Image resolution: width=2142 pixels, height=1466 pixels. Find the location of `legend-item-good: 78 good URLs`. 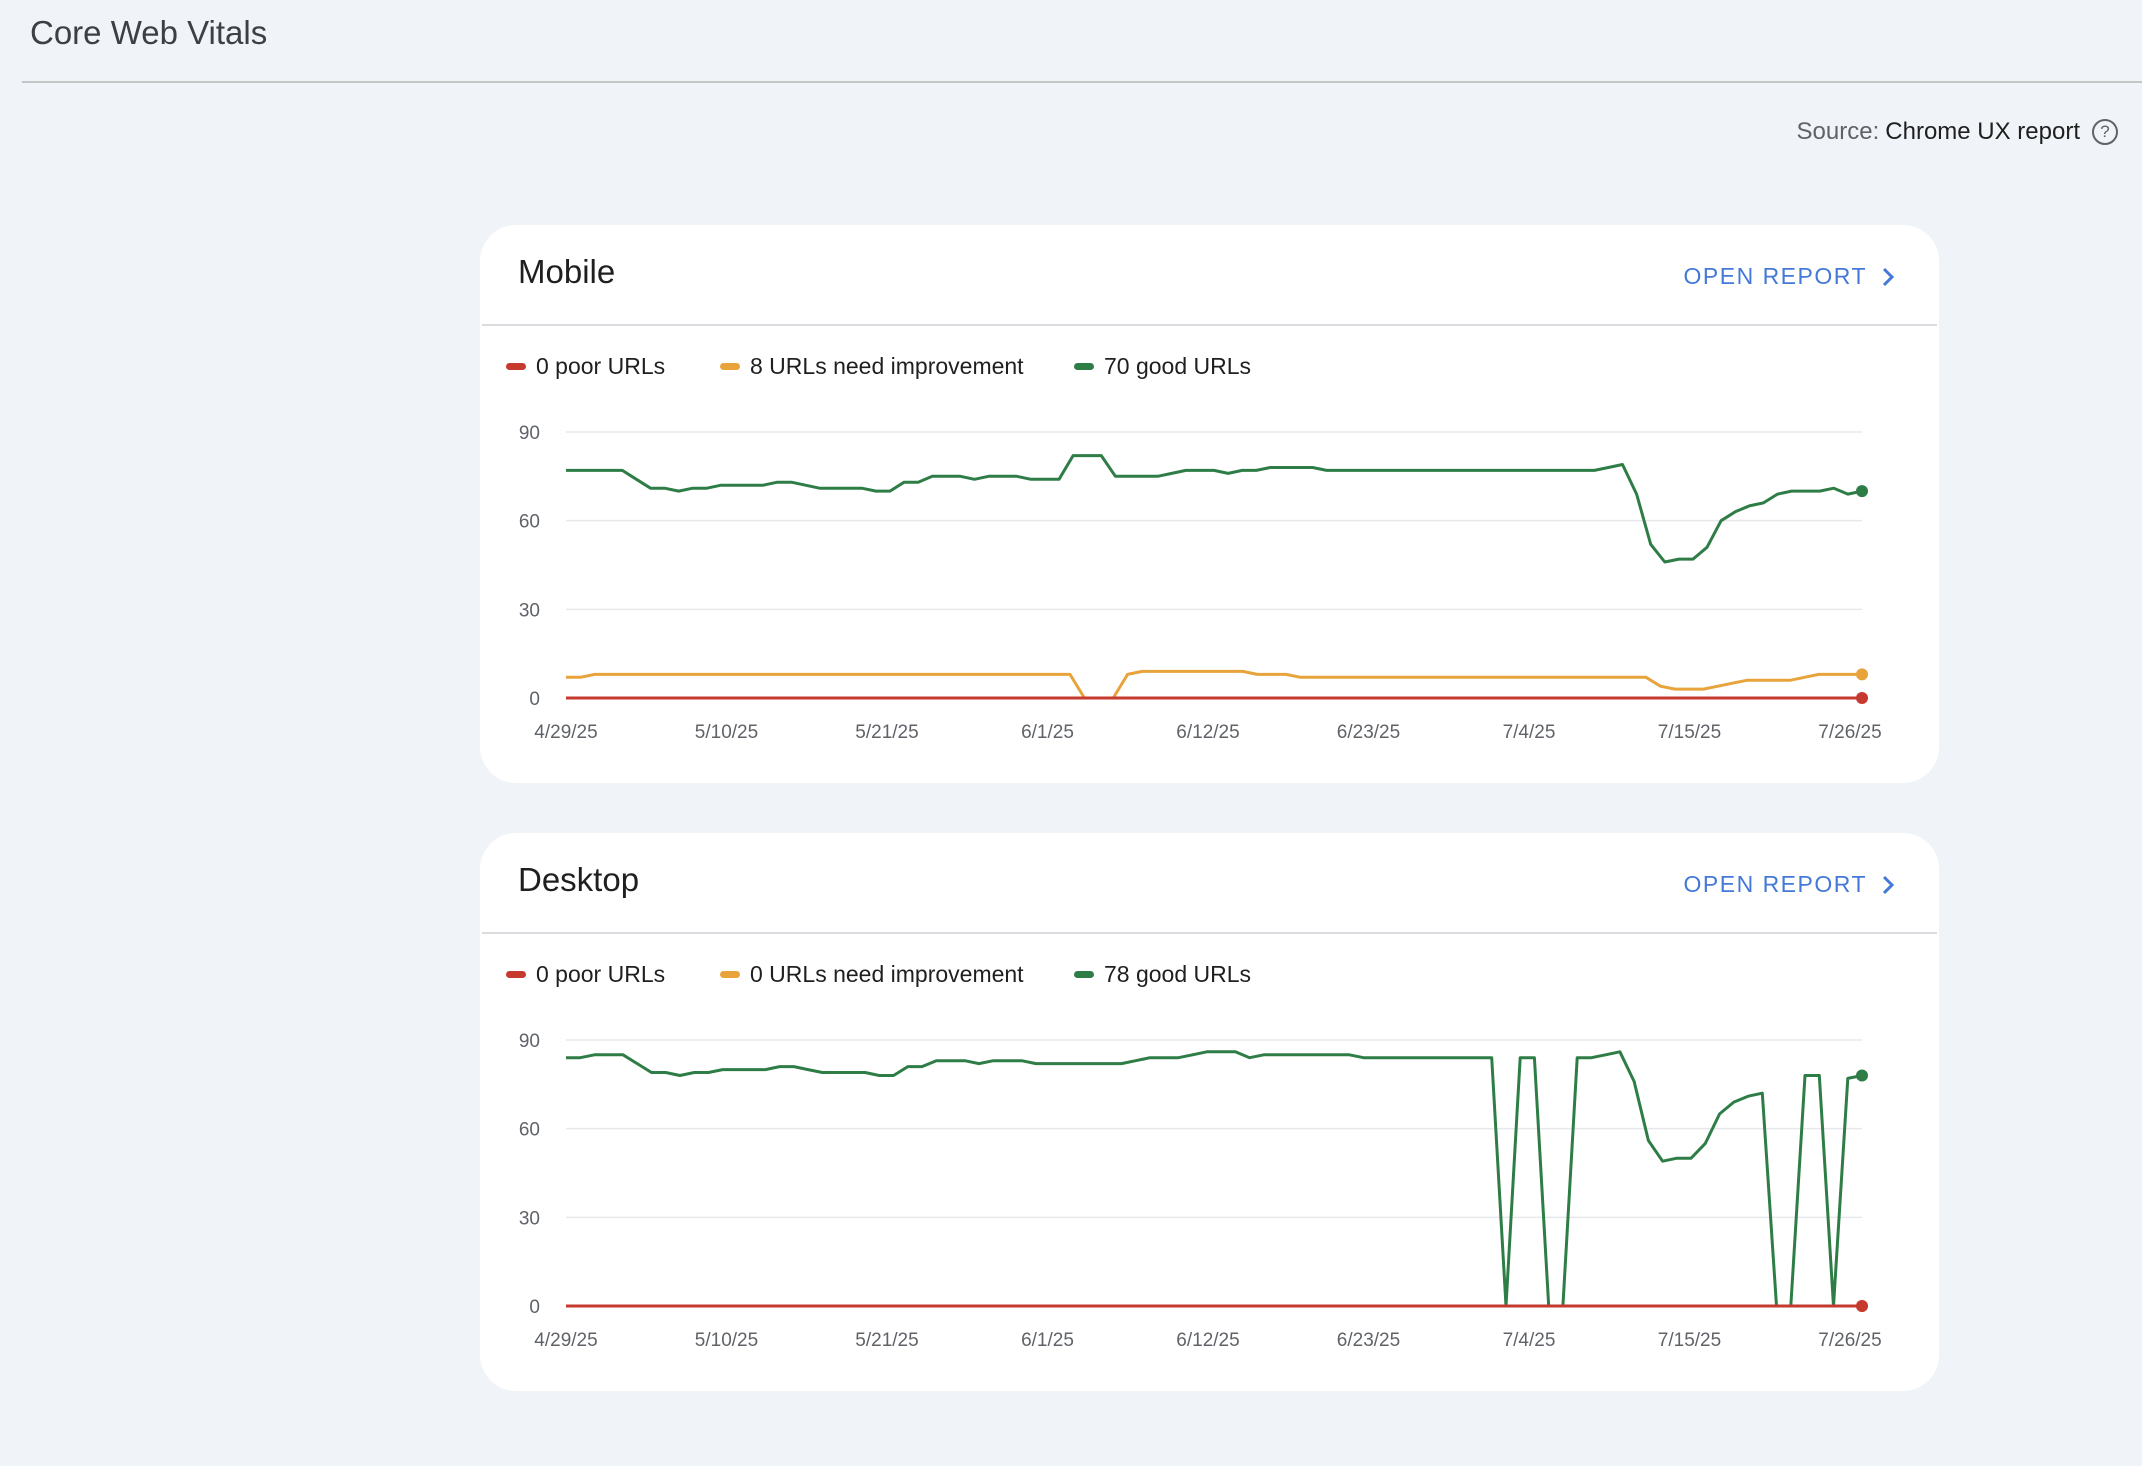

legend-item-good: 78 good URLs is located at coordinates (1162, 974).